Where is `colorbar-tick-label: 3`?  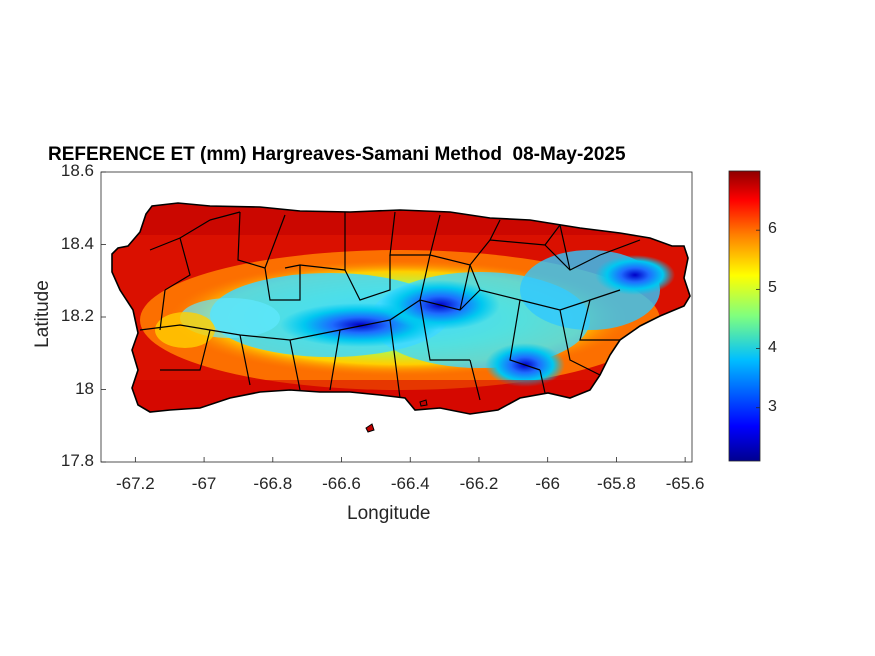
colorbar-tick-label: 3 is located at coordinates (772, 406).